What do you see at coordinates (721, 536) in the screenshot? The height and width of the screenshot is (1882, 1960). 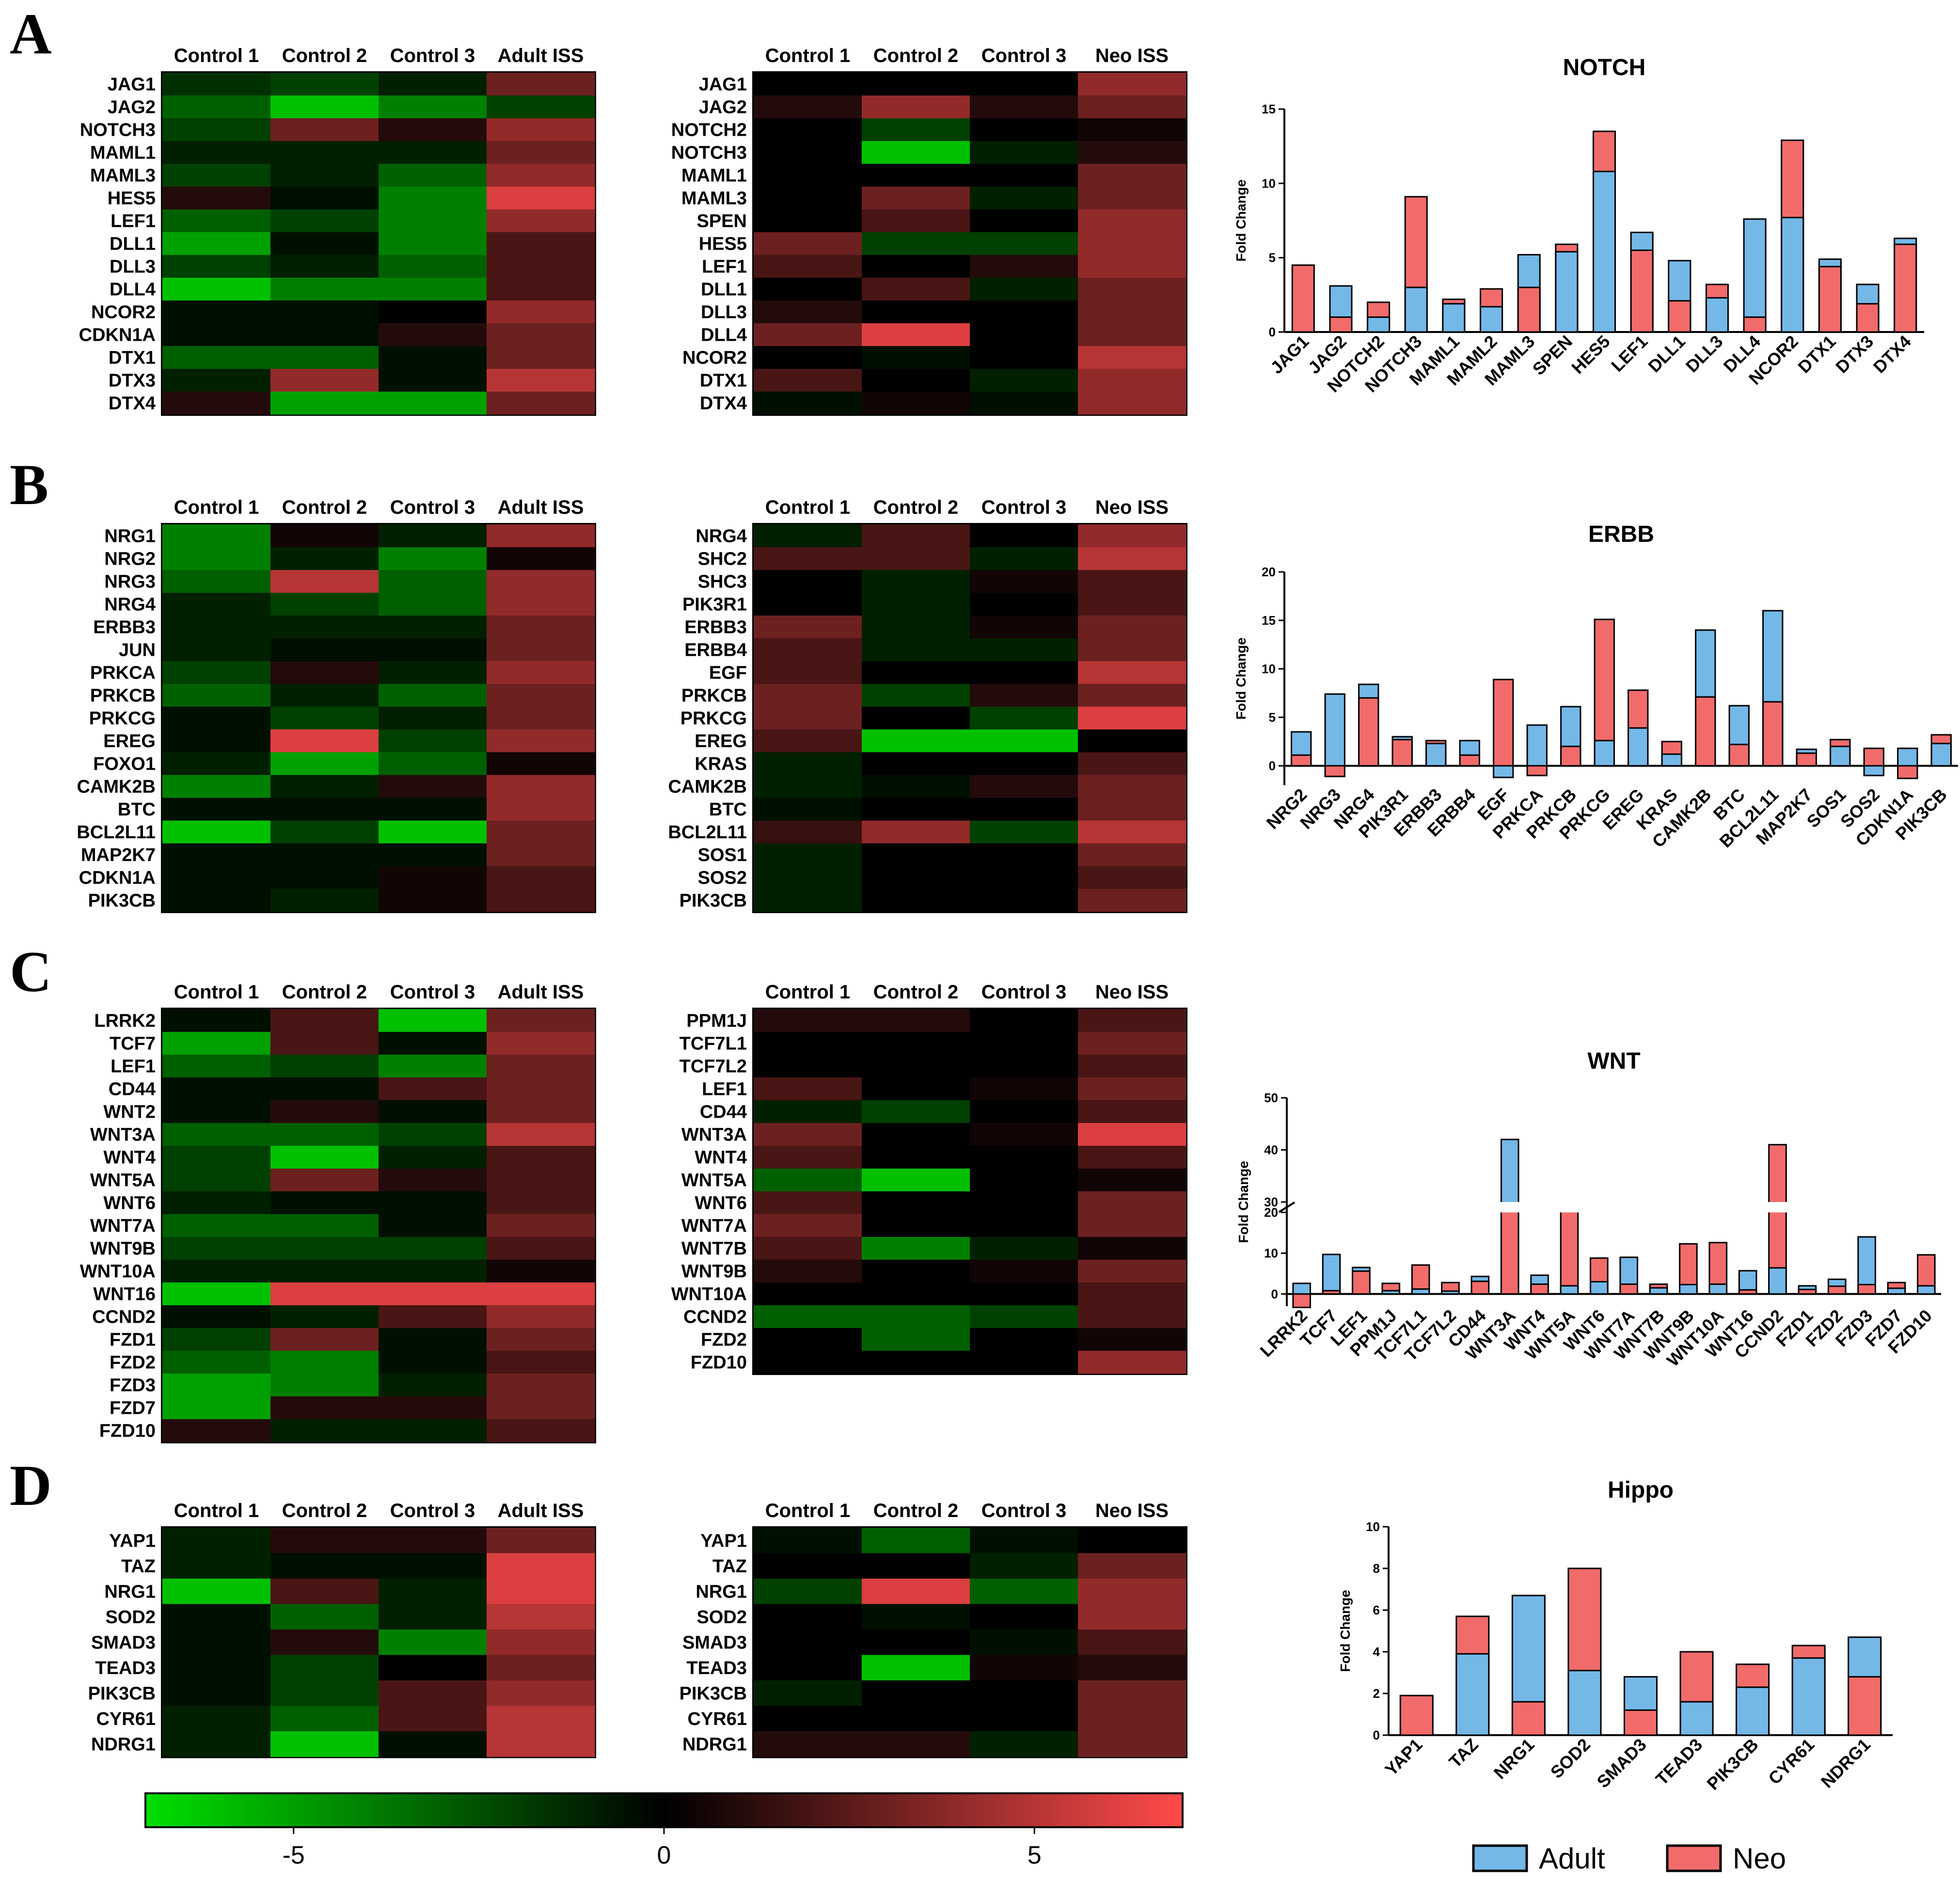 I see `heatmap-row-label: NRG4` at bounding box center [721, 536].